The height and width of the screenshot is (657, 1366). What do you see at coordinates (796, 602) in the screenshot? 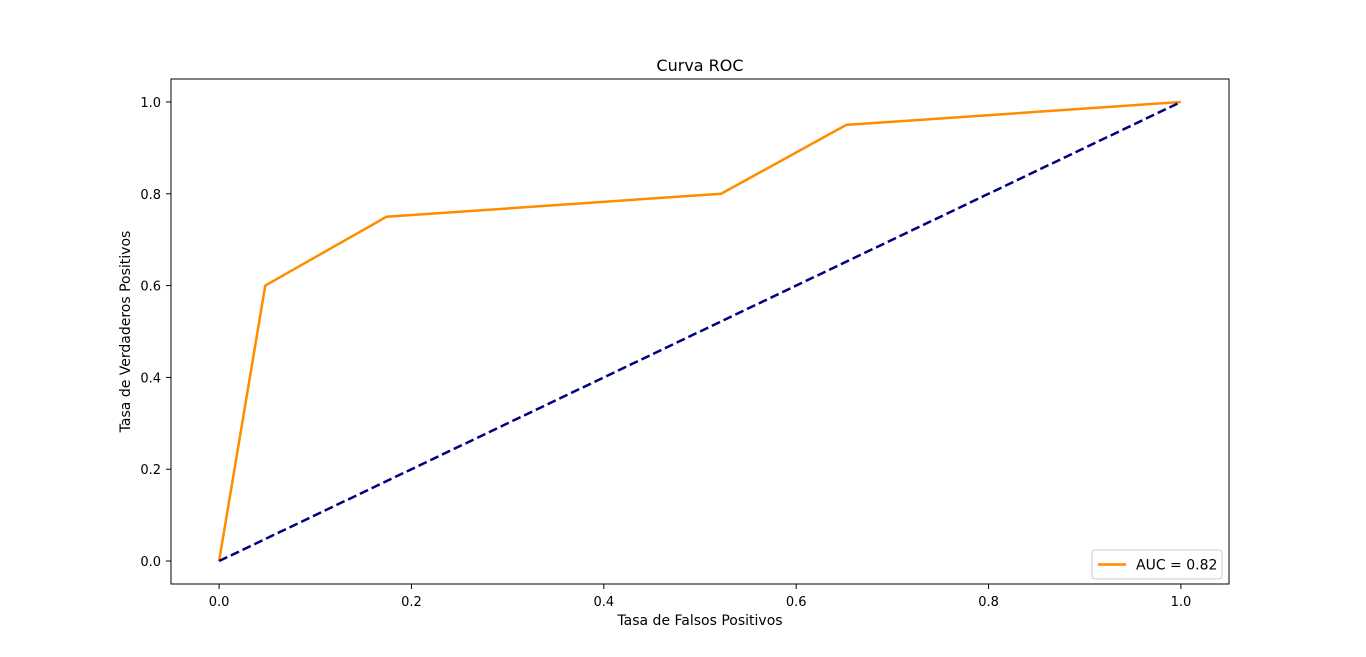
I see `x-tick-label: 0.6` at bounding box center [796, 602].